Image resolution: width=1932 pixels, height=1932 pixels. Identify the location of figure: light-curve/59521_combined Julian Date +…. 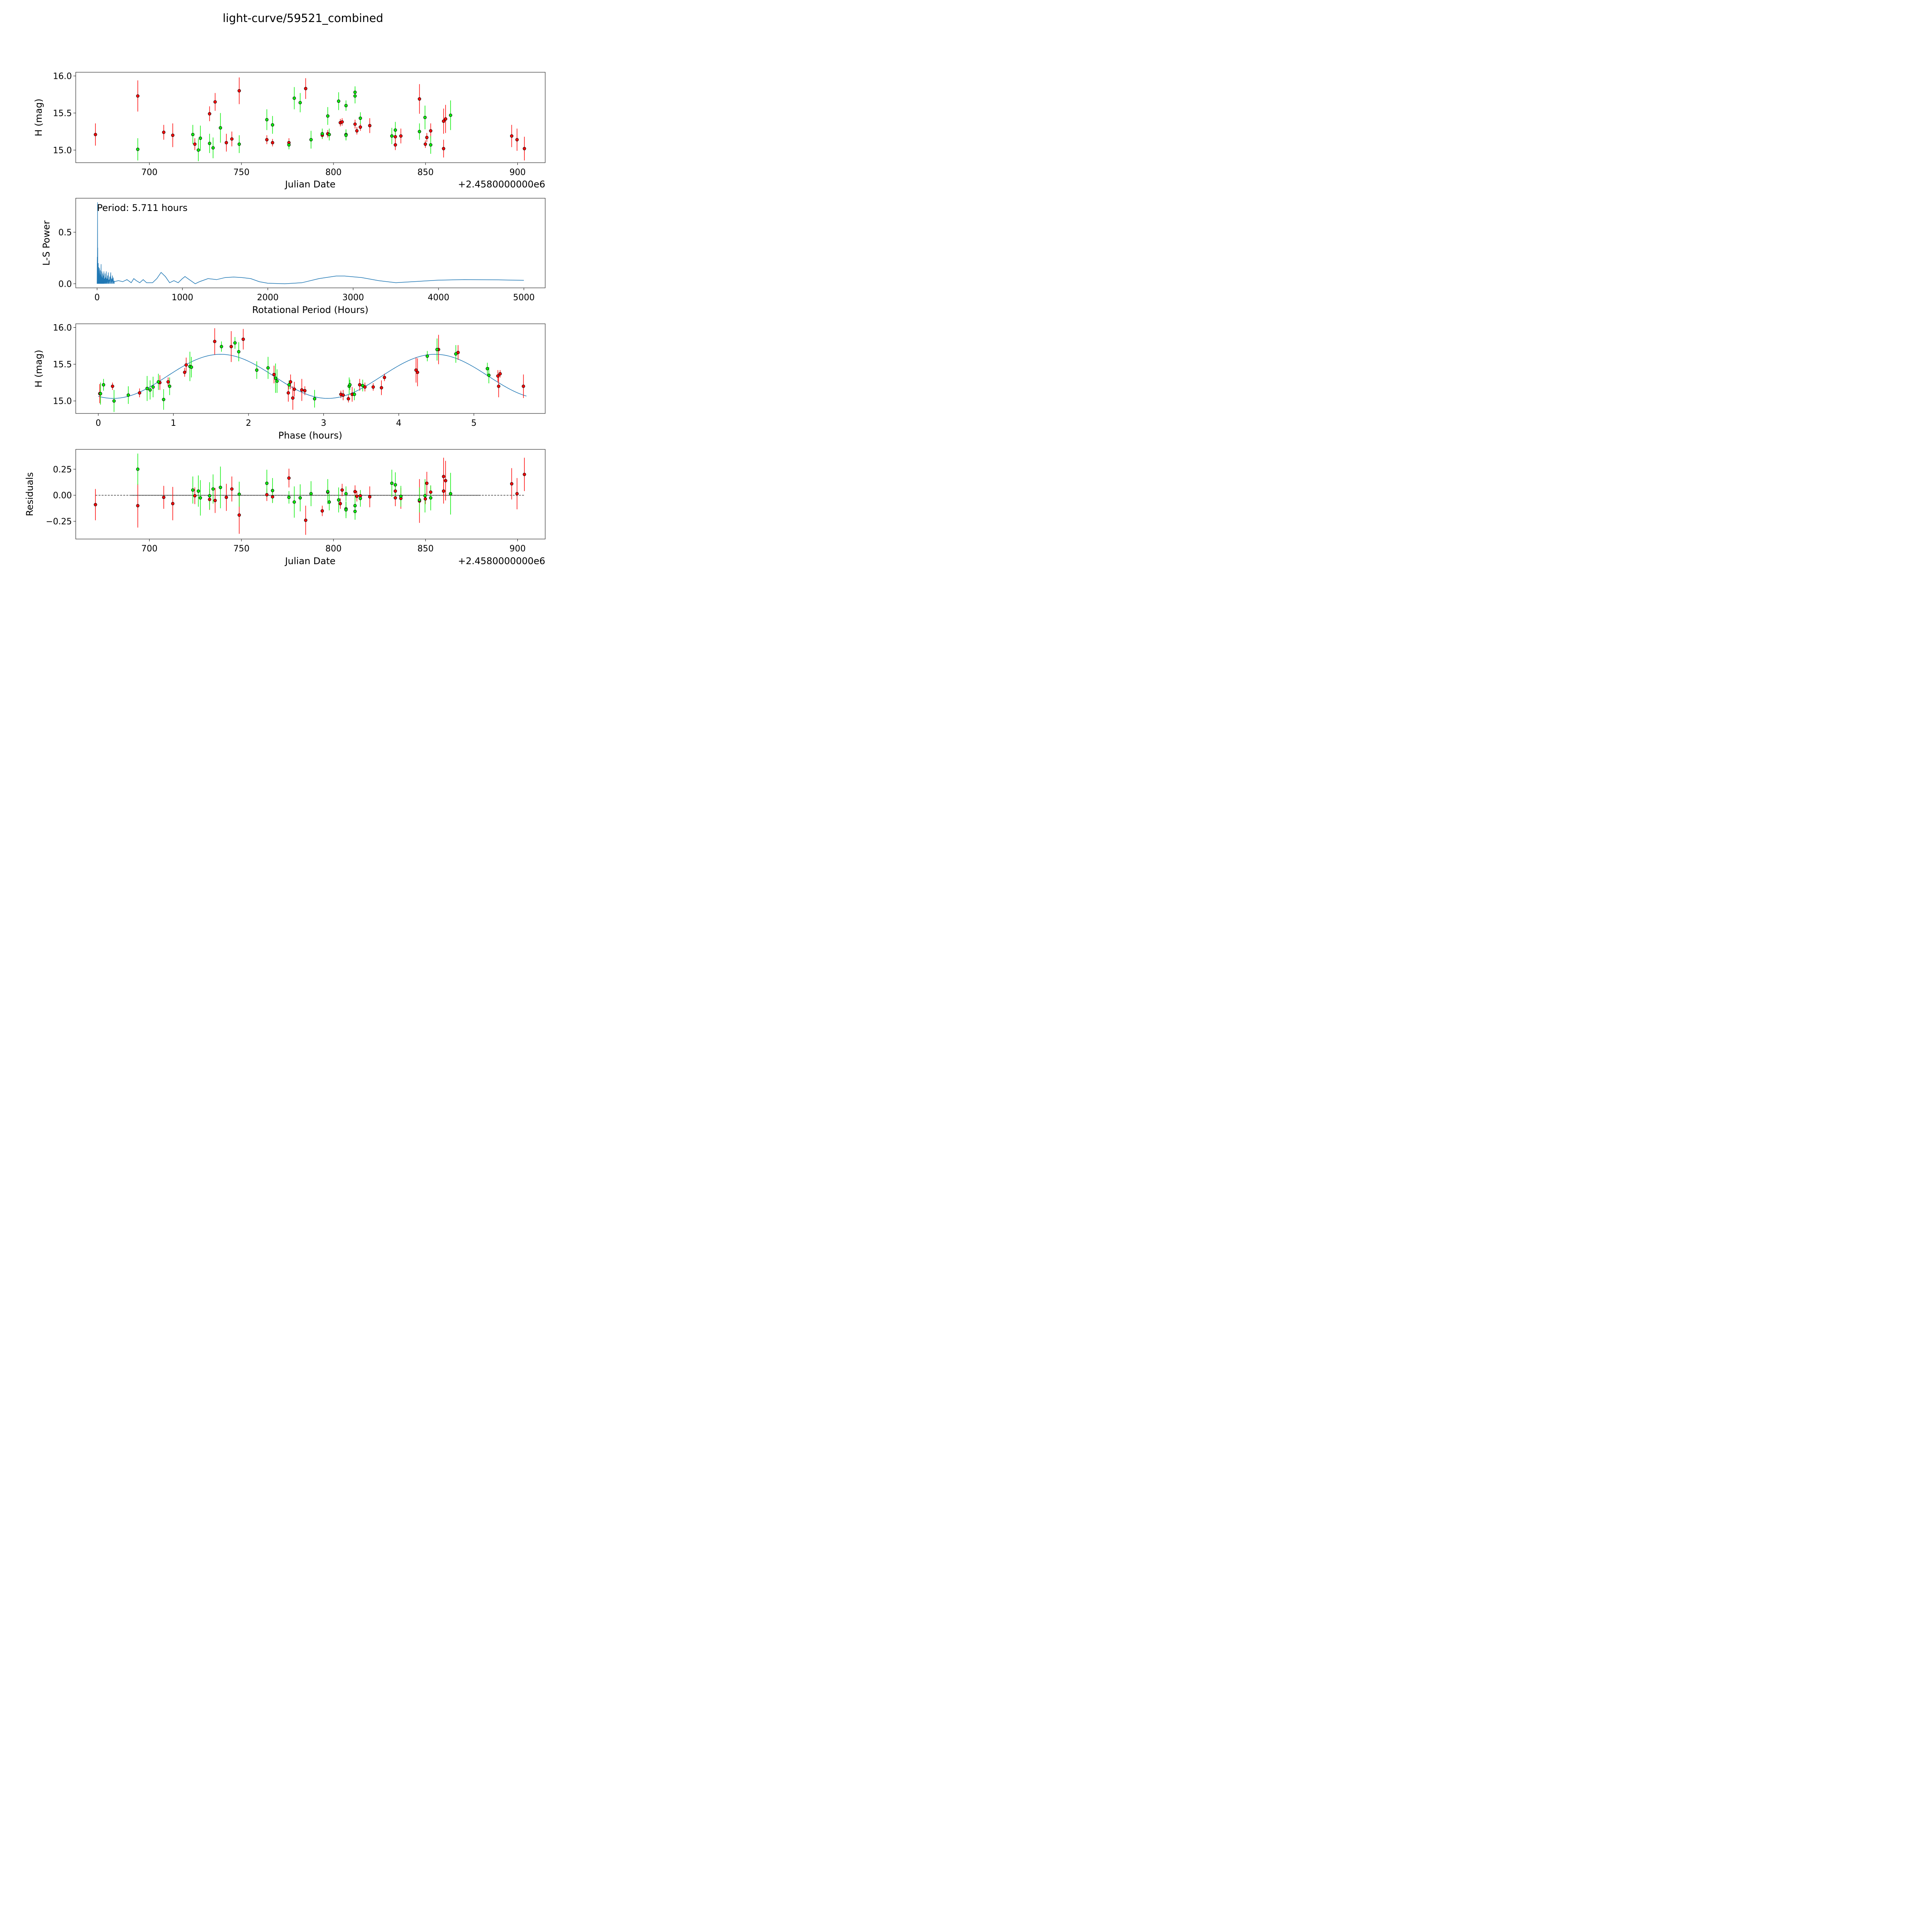
(301, 301).